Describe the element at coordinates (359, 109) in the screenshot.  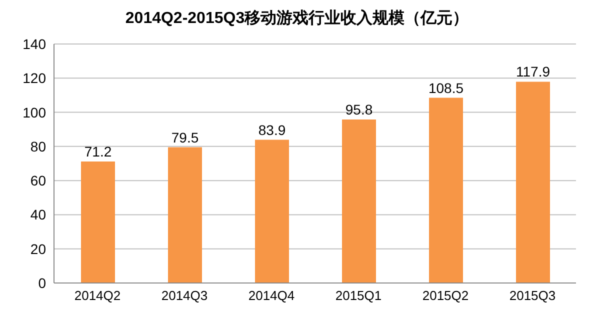
I see `data-label: 95.8` at that location.